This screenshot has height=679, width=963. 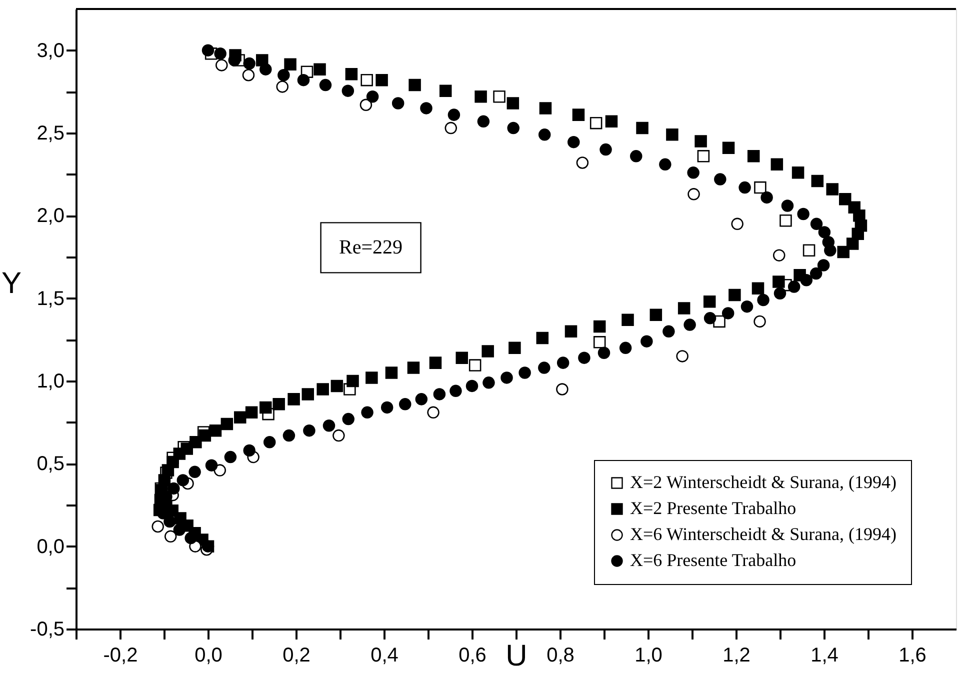 I want to click on y-tick-label: 3,0, so click(x=50, y=51).